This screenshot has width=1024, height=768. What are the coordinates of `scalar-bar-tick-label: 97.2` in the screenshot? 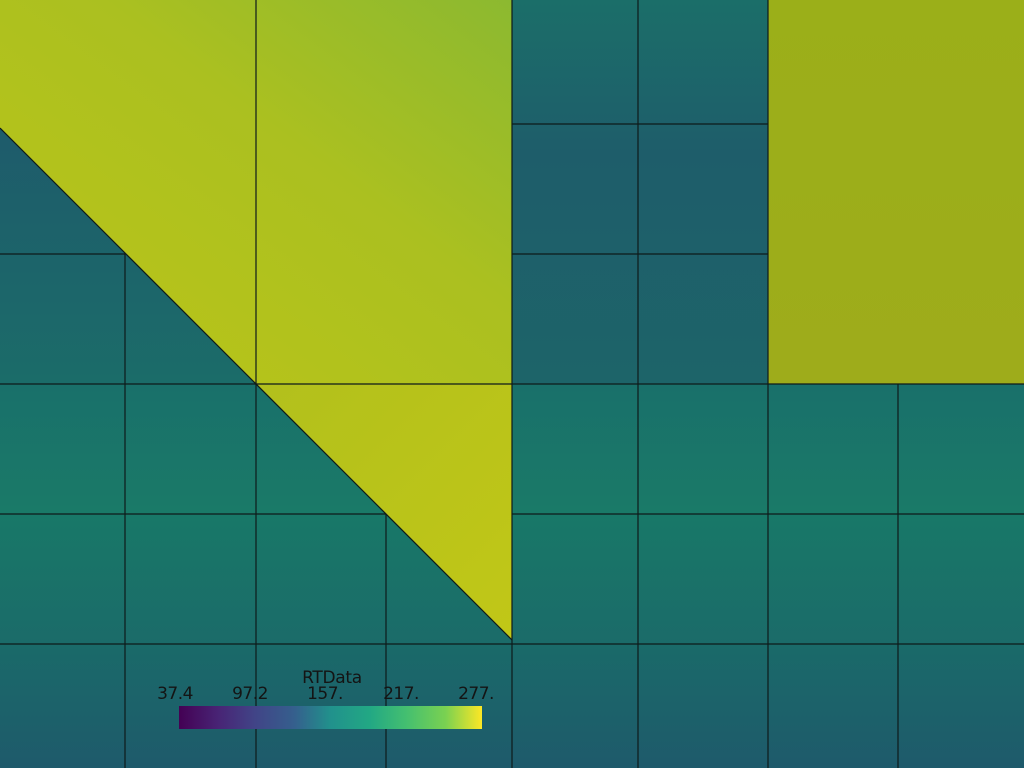 It's located at (250, 694).